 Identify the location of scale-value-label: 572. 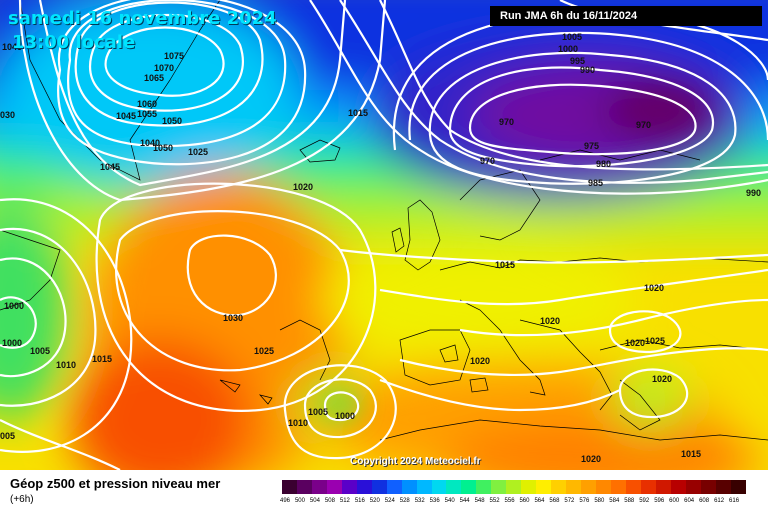
(569, 501).